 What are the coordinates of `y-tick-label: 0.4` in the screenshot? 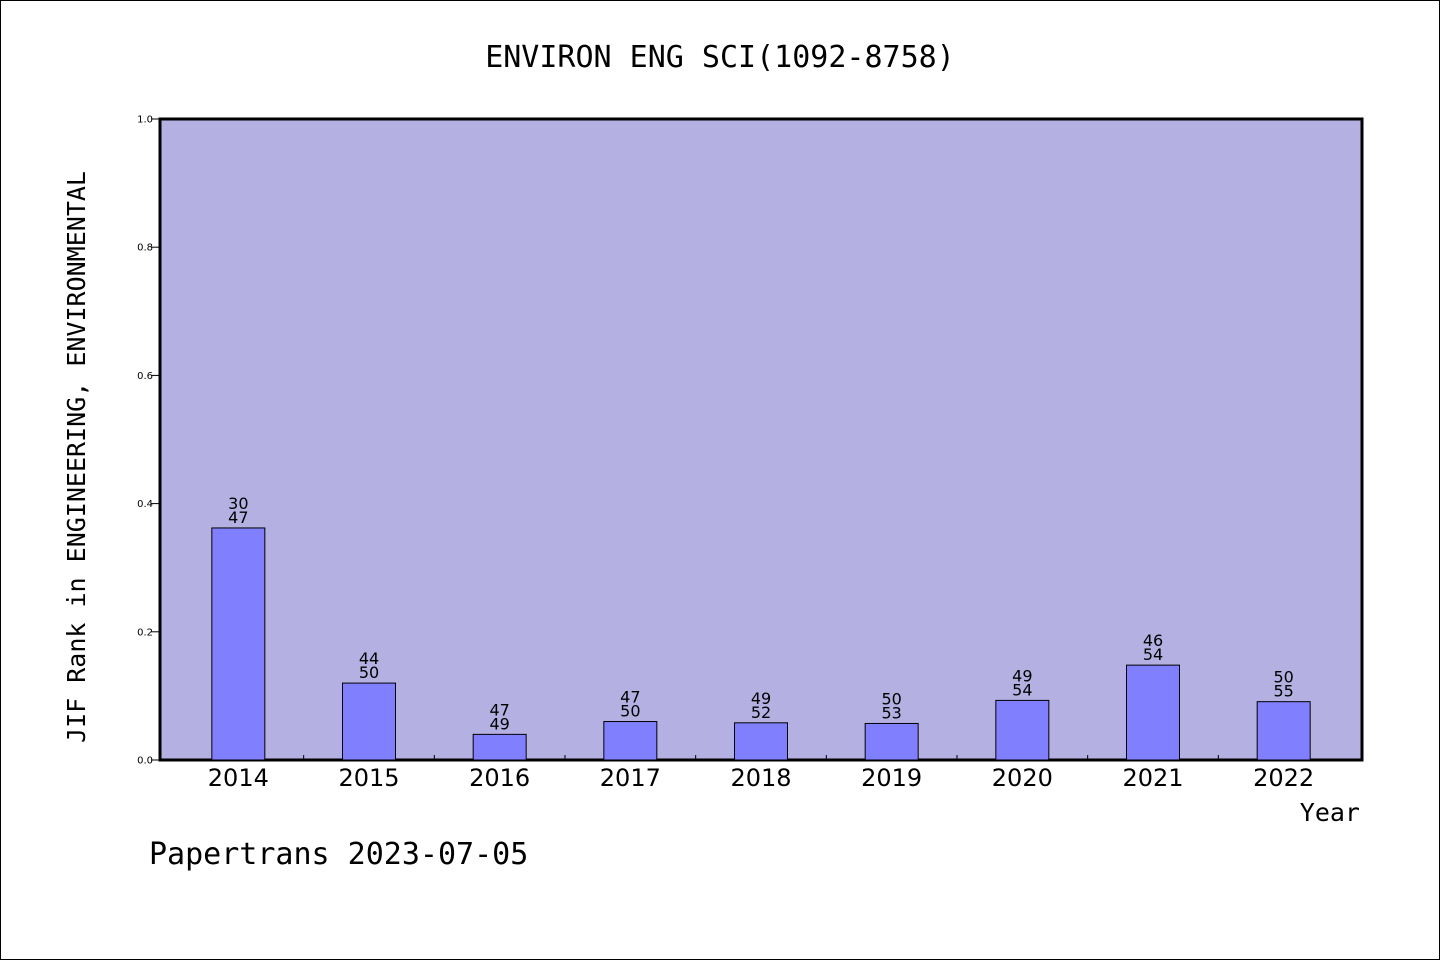 It's located at (145, 504).